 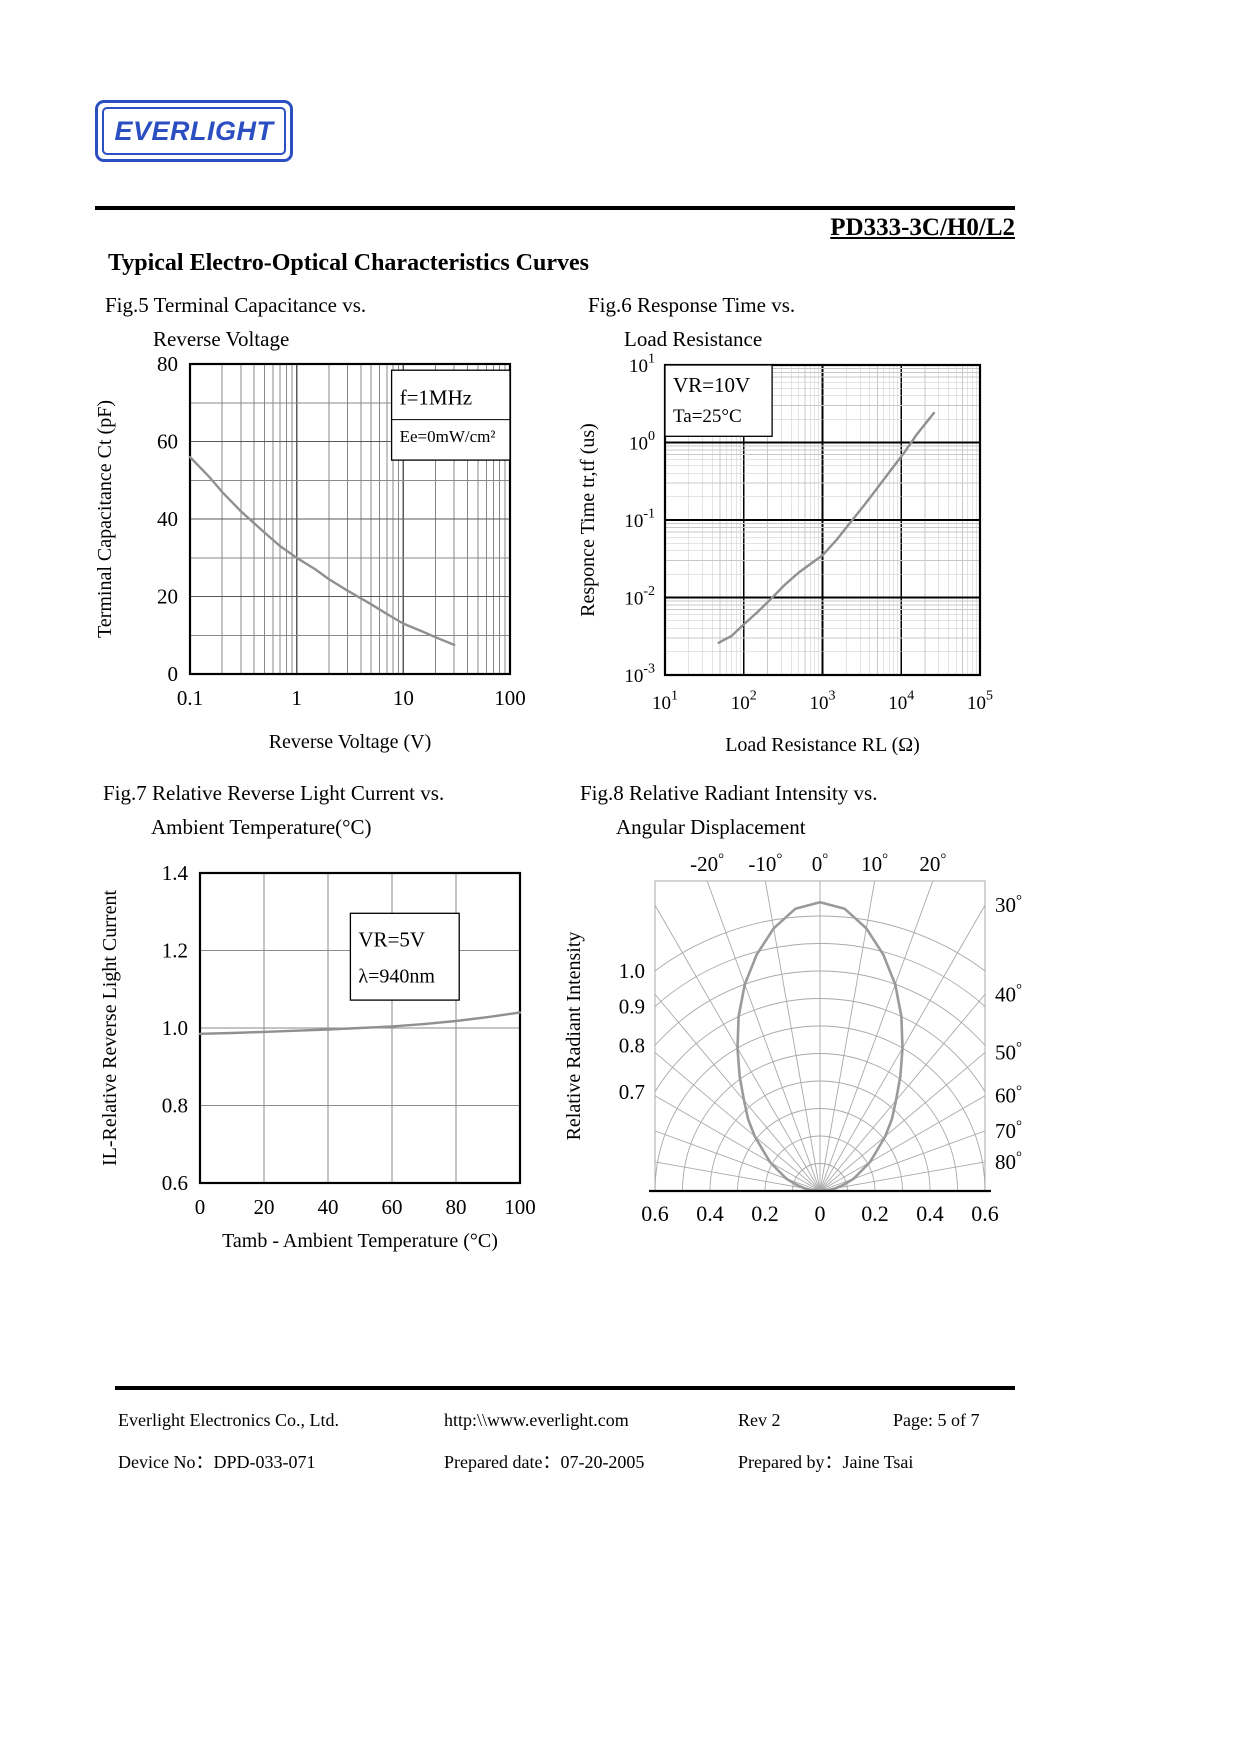 What do you see at coordinates (456, 1207) in the screenshot?
I see `x-tick-label: 80` at bounding box center [456, 1207].